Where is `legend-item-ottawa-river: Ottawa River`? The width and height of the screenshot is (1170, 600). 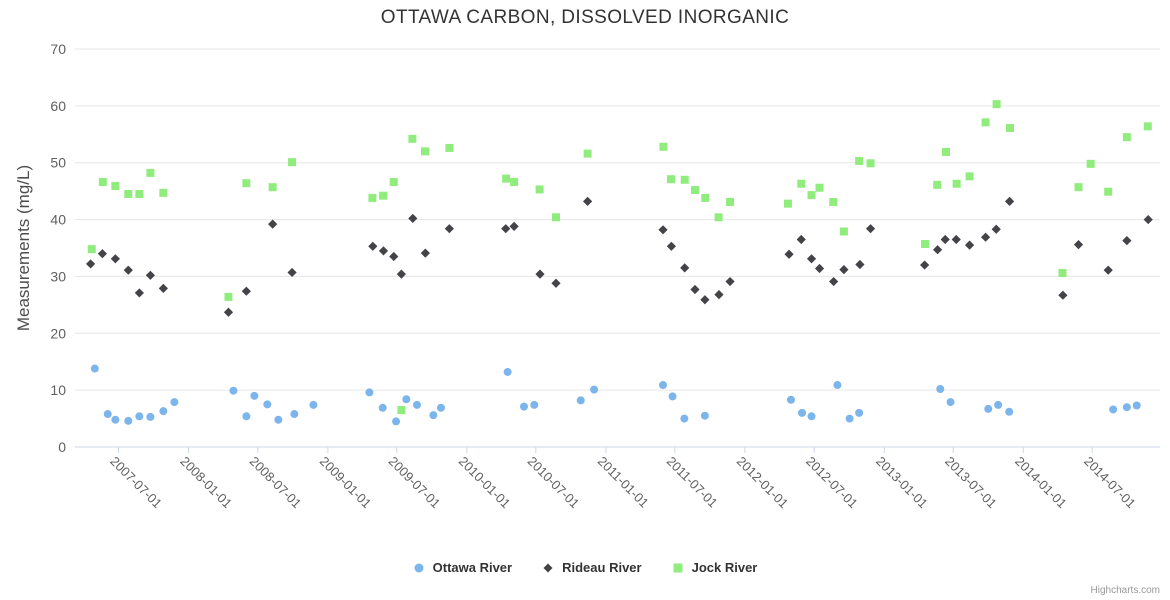 legend-item-ottawa-river: Ottawa River is located at coordinates (462, 567).